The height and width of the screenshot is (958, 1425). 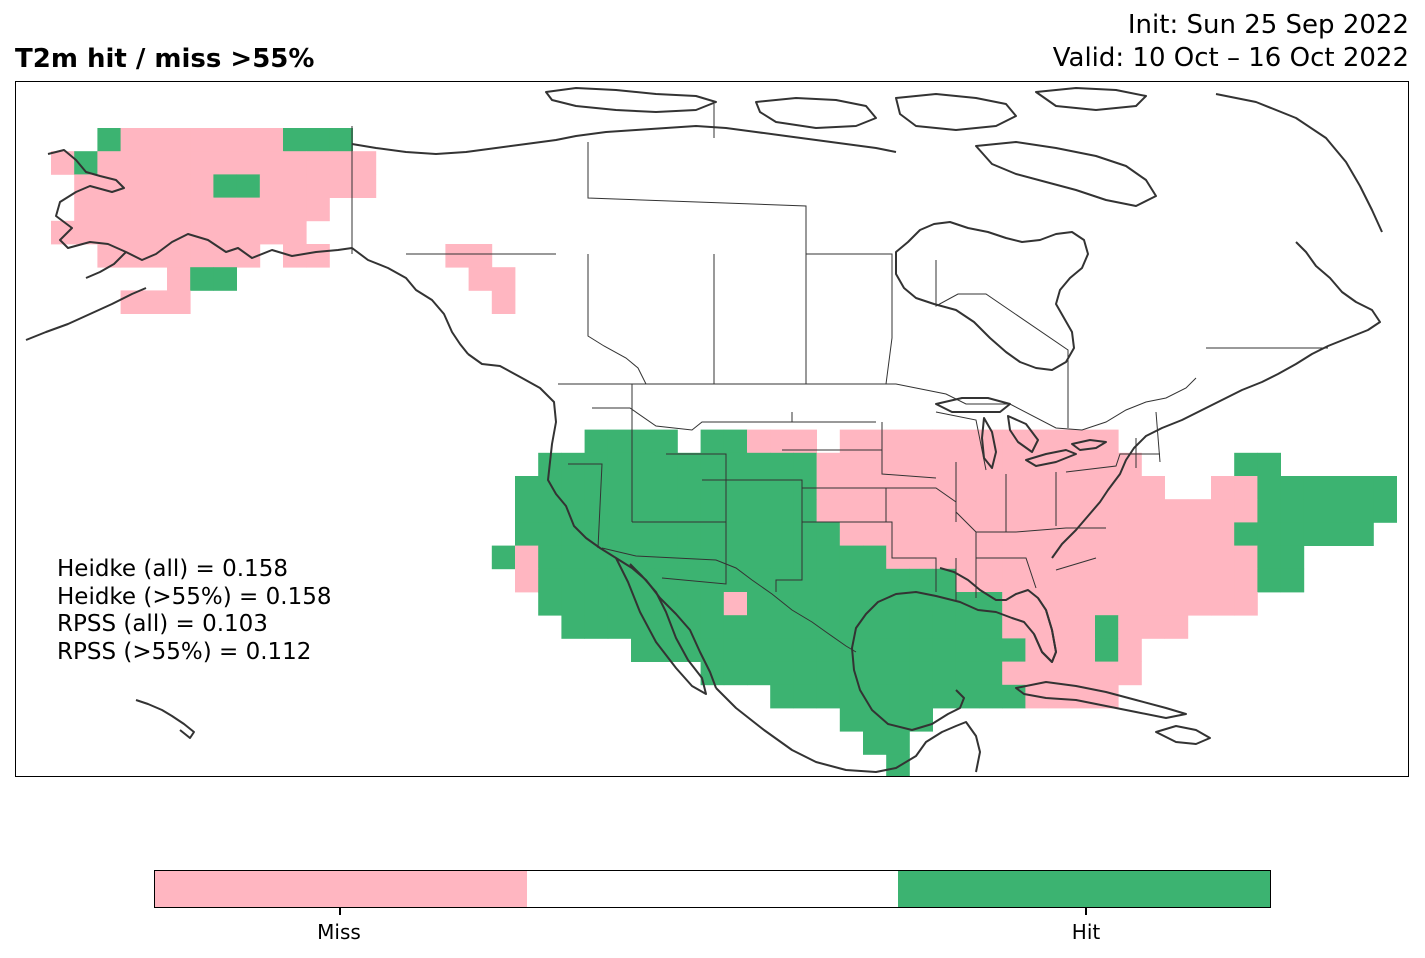 What do you see at coordinates (340, 911) in the screenshot?
I see `colorbar-tick-miss` at bounding box center [340, 911].